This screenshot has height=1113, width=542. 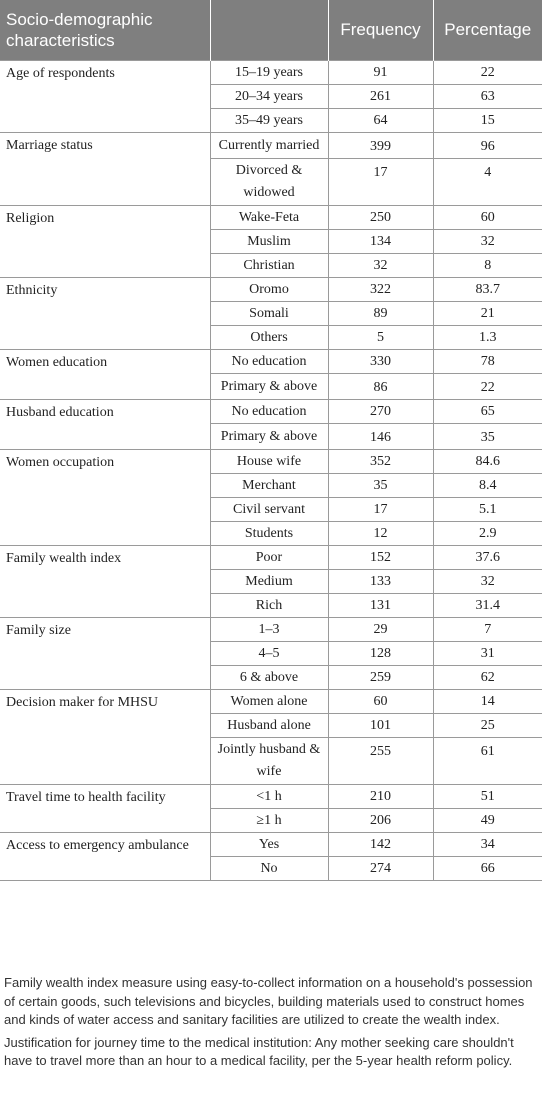 What do you see at coordinates (487, 677) in the screenshot?
I see `percentage-cell: 62` at bounding box center [487, 677].